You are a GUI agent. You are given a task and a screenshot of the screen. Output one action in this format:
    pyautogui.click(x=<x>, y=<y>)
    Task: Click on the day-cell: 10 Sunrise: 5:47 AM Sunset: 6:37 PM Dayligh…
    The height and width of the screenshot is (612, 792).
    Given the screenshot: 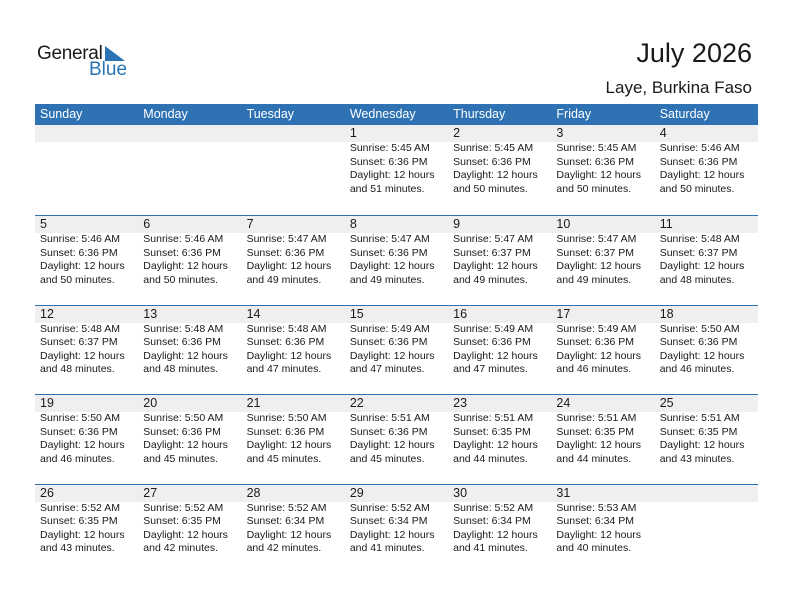 What is the action you would take?
    pyautogui.click(x=603, y=260)
    